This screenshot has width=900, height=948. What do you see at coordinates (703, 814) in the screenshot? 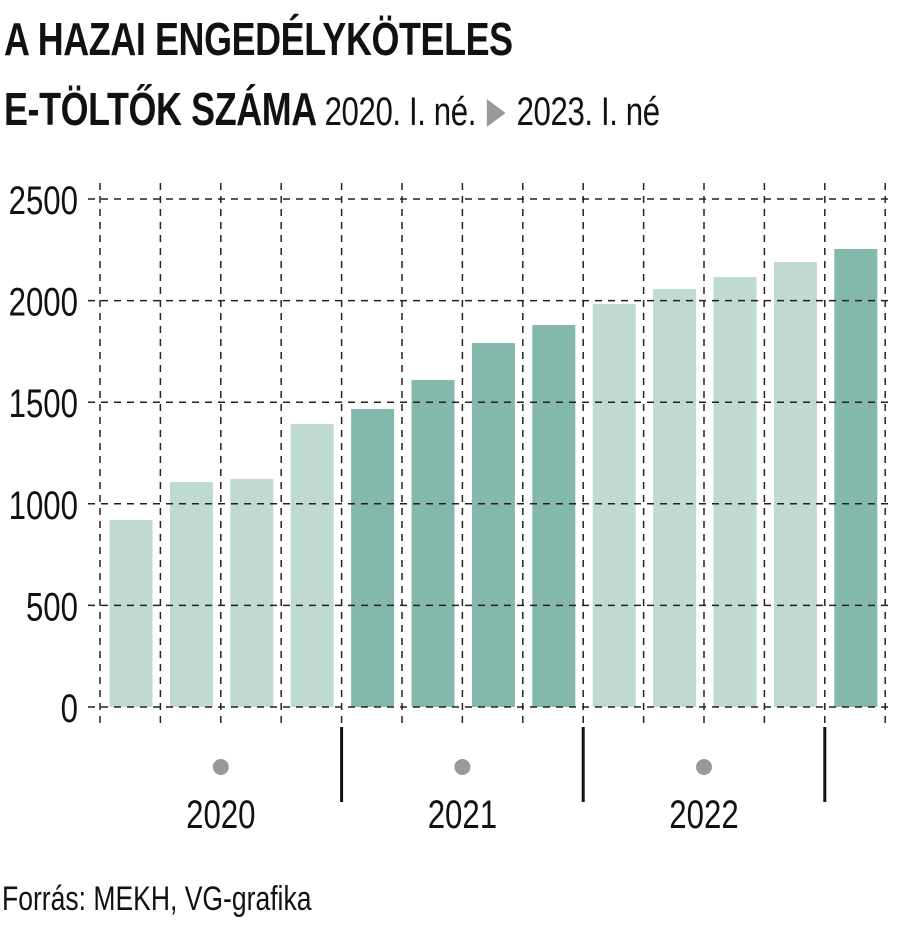
I see `x-year-label: 2022` at bounding box center [703, 814].